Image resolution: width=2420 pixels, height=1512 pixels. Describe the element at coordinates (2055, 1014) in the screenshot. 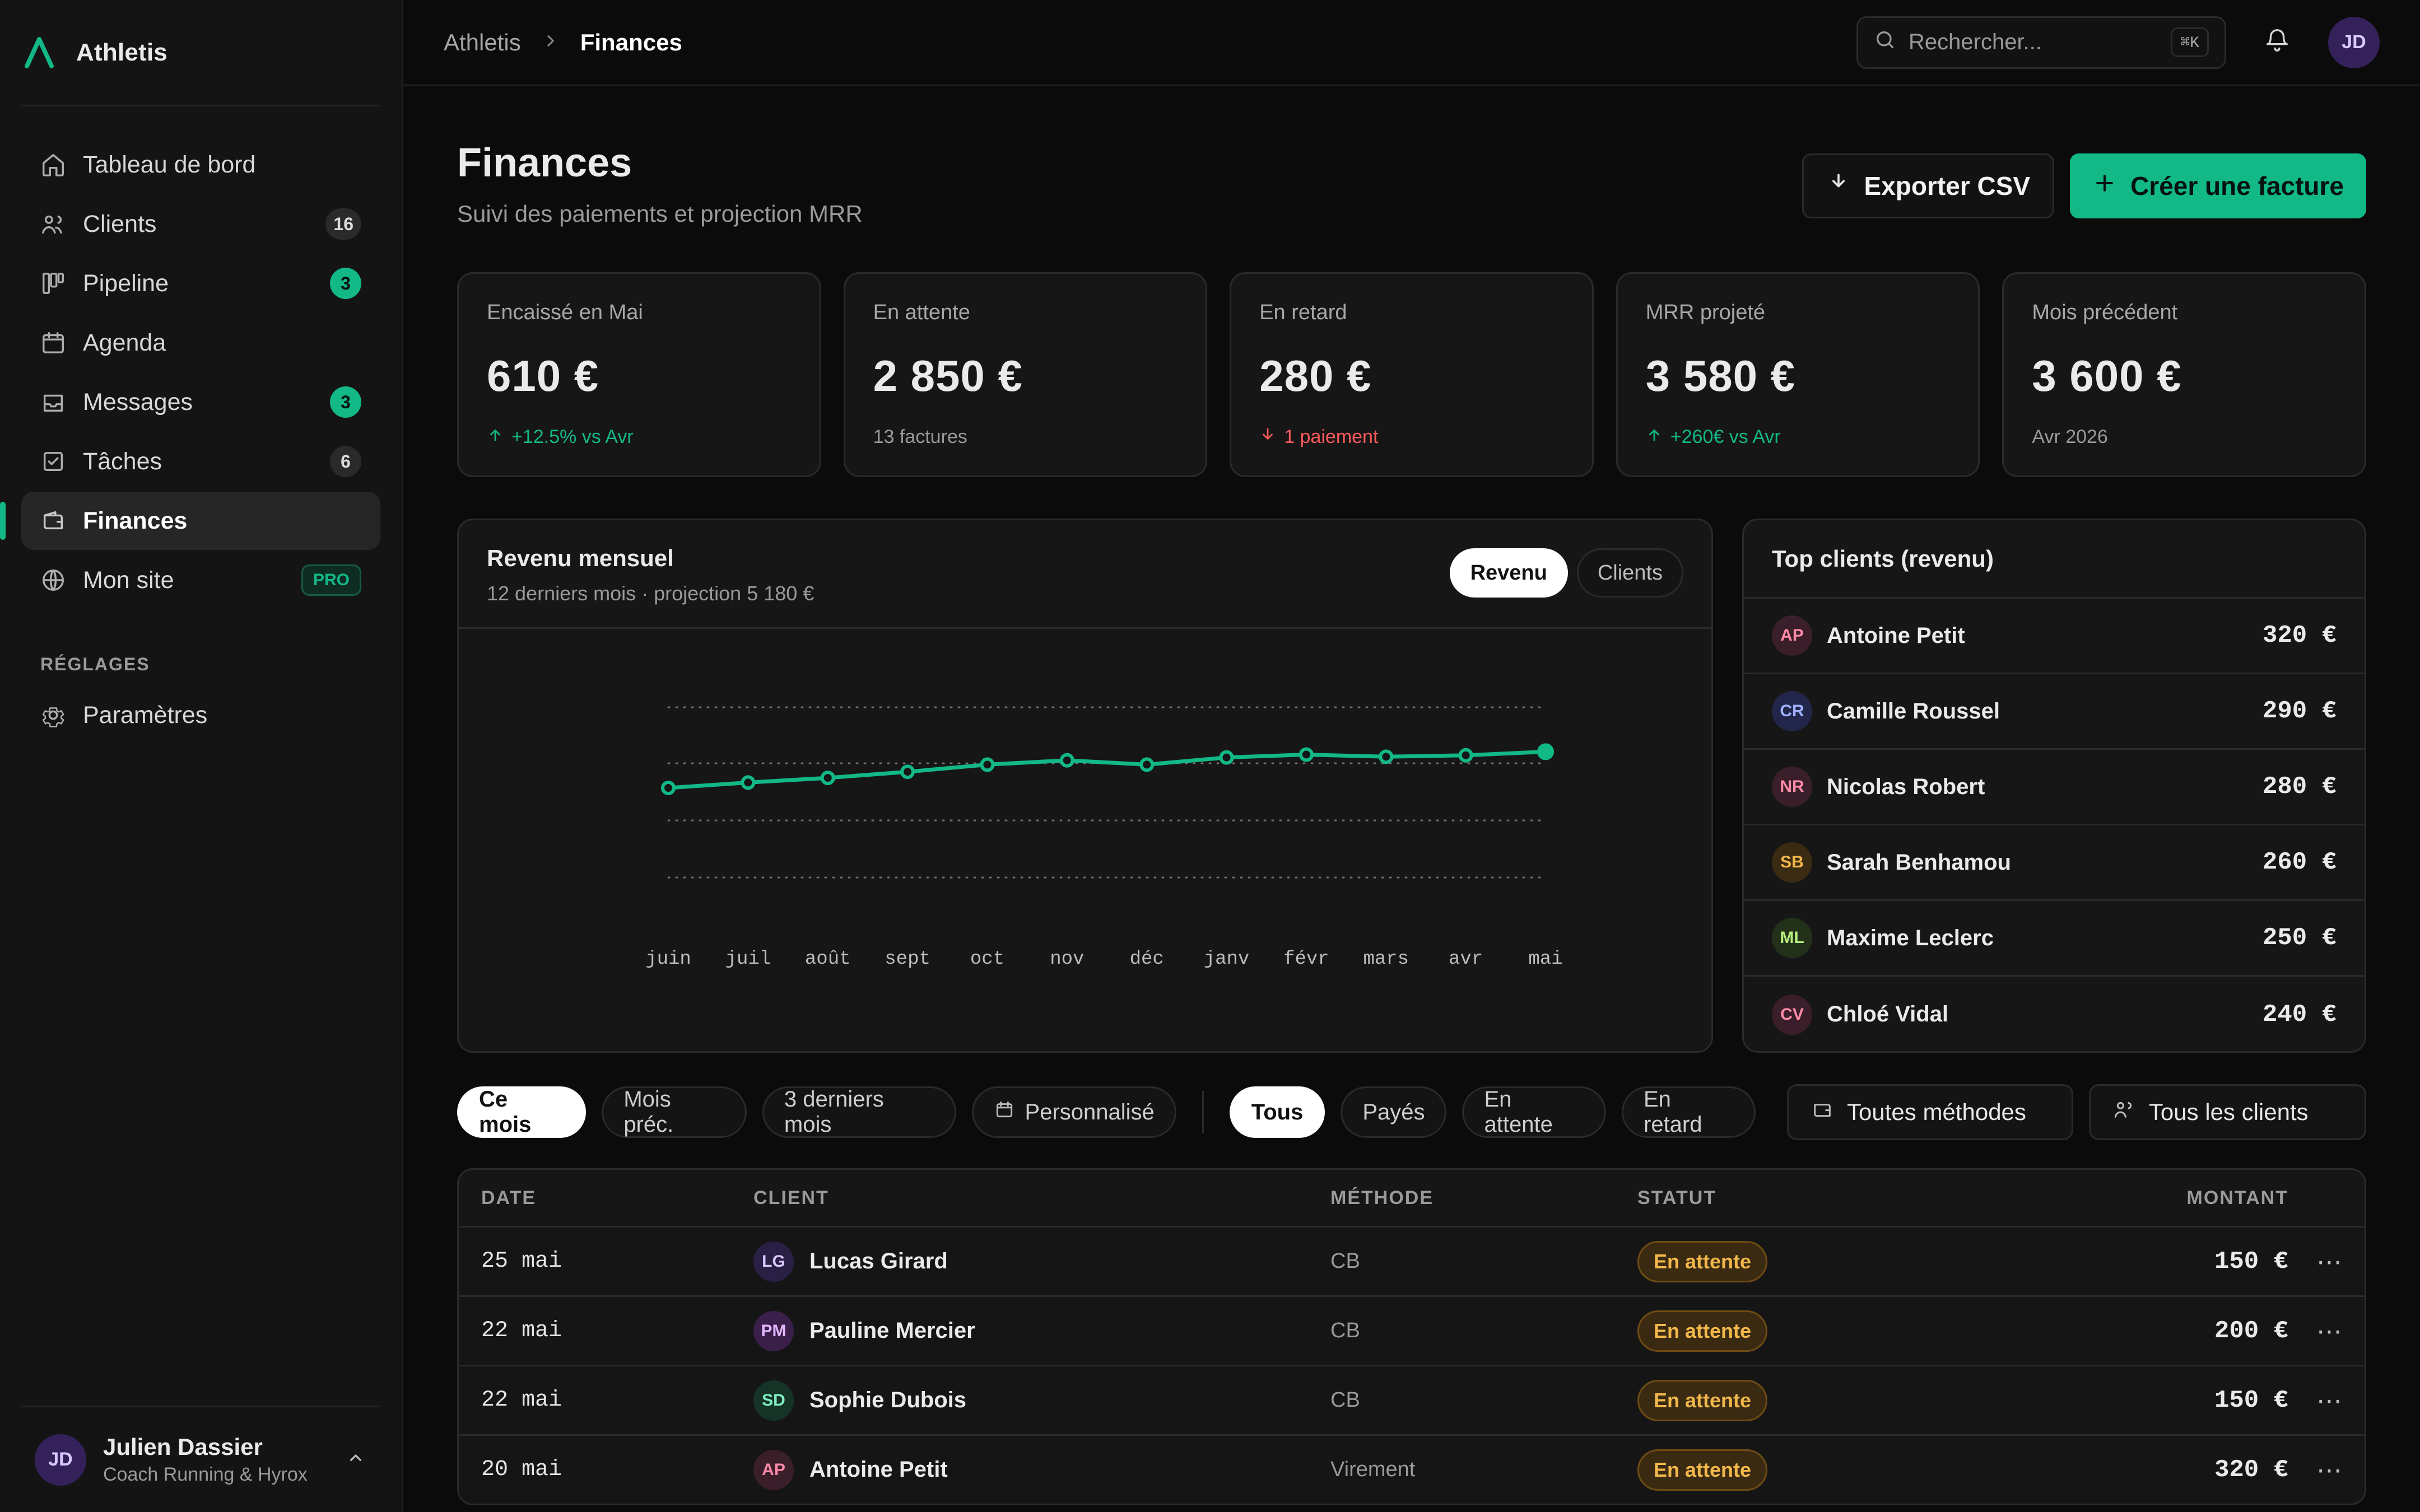

I see `top-client-row: CV Chloé Vidal 240 €` at that location.